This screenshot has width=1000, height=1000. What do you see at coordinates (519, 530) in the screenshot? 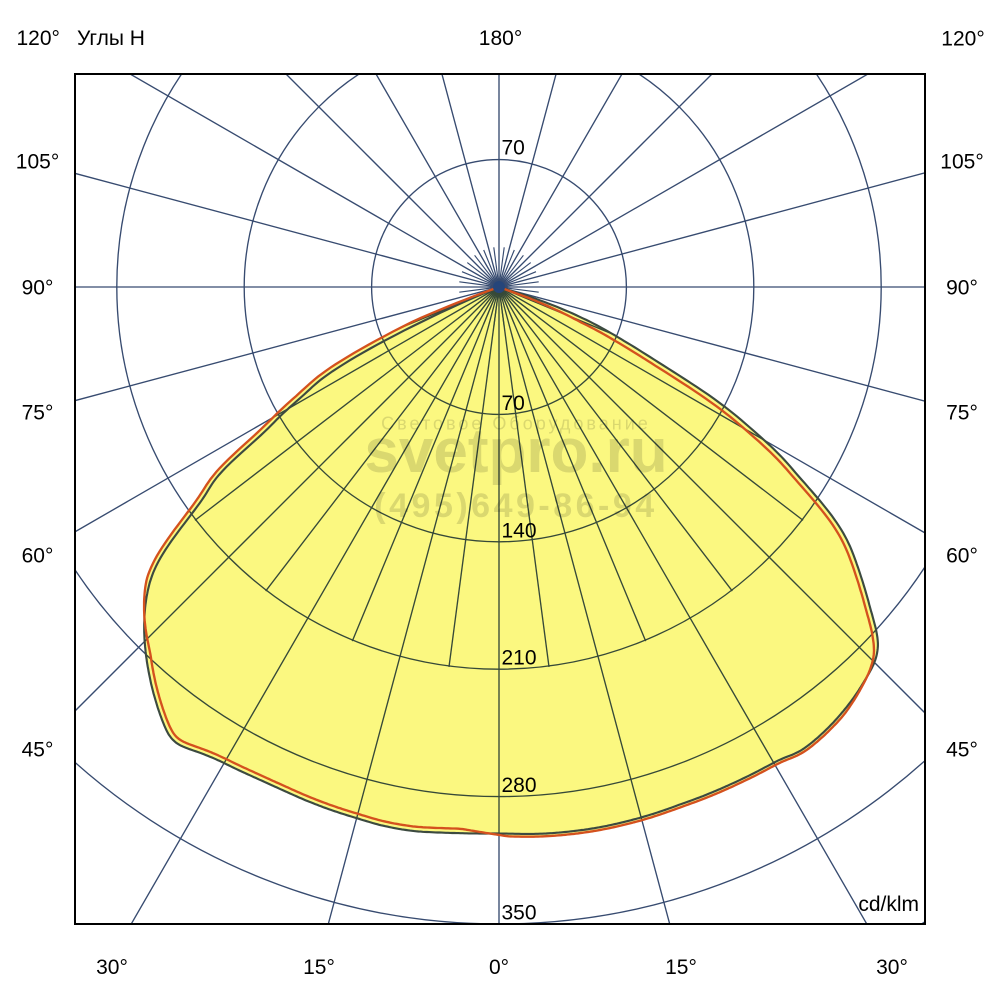
I see `svg-text: 140` at bounding box center [519, 530].